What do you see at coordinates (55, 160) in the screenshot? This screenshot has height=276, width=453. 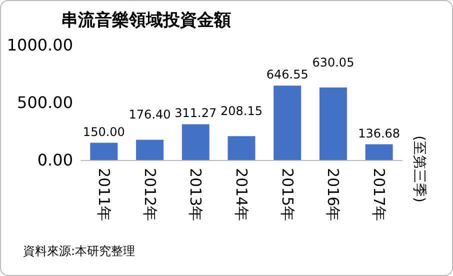 I see `y-tick-label: 0.00` at bounding box center [55, 160].